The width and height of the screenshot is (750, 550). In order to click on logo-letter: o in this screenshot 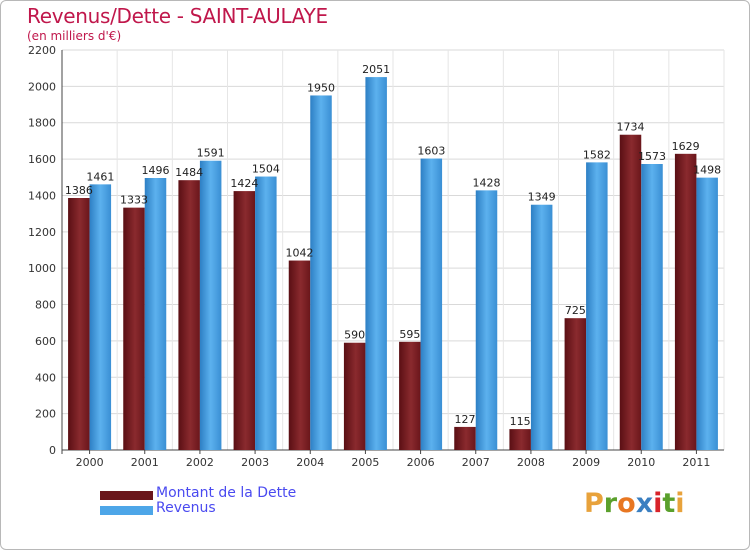, I will do `click(626, 503)`.